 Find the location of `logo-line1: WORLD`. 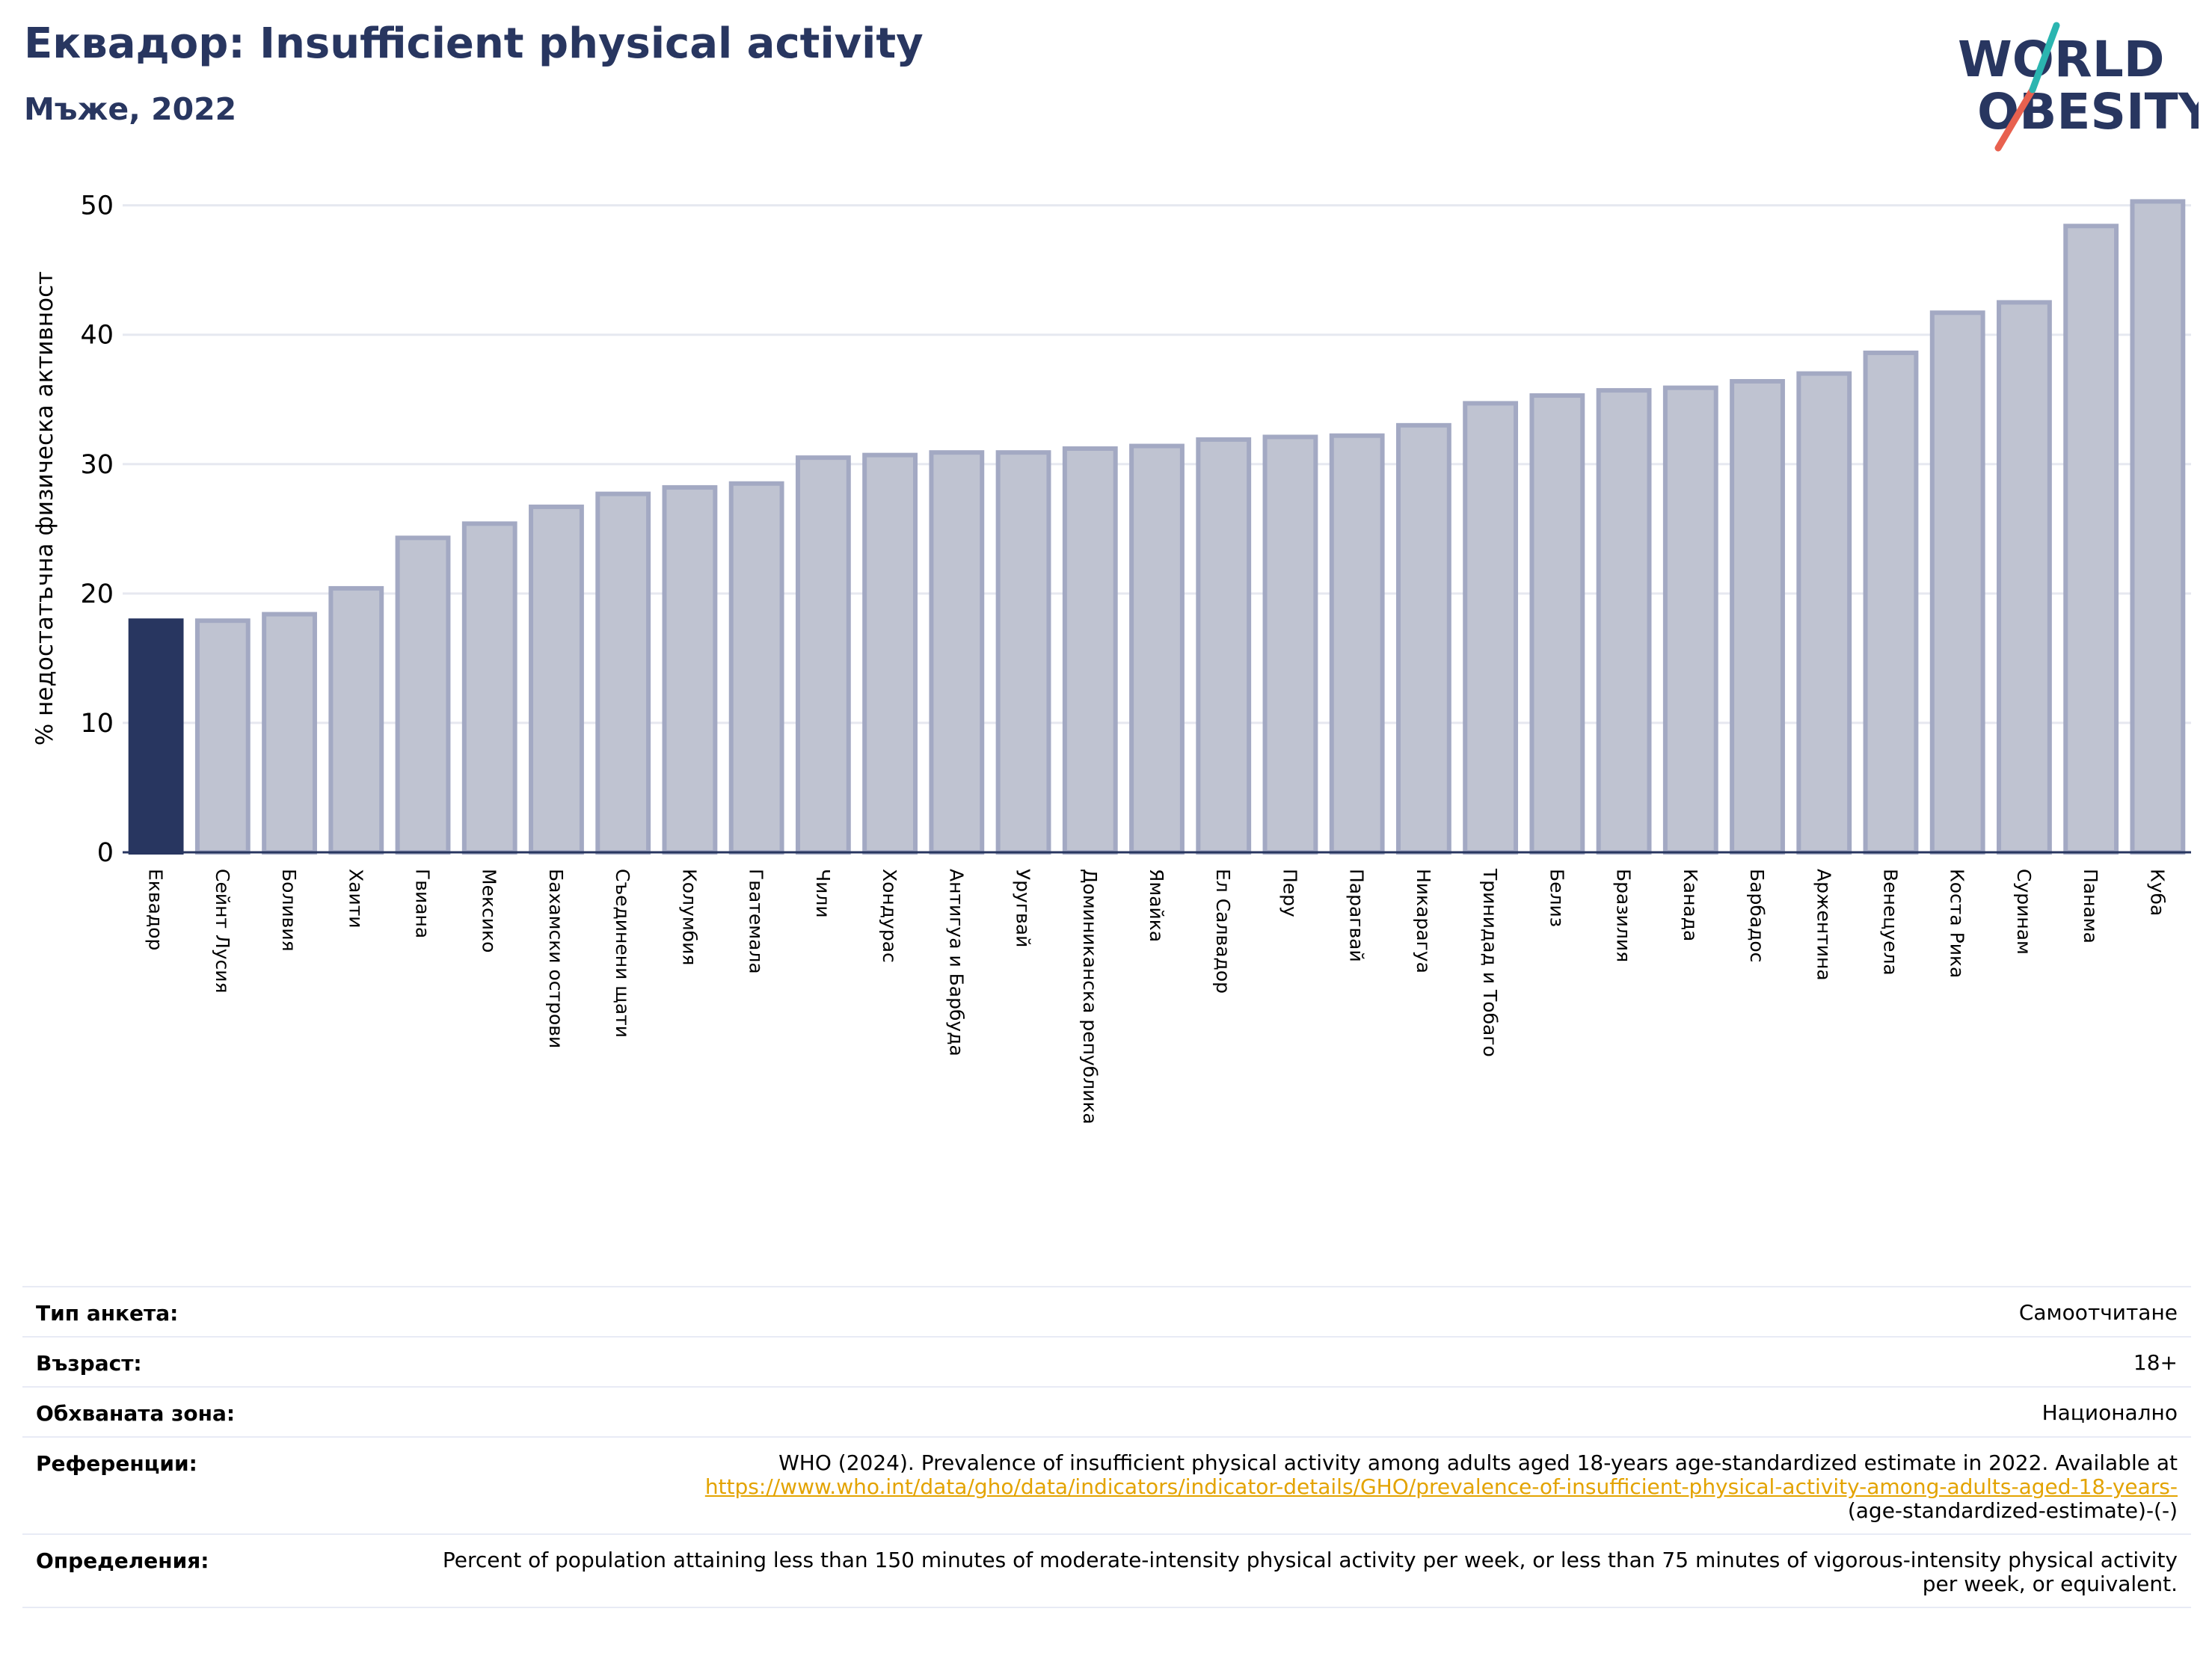

logo-line1: WORLD is located at coordinates (2061, 59).